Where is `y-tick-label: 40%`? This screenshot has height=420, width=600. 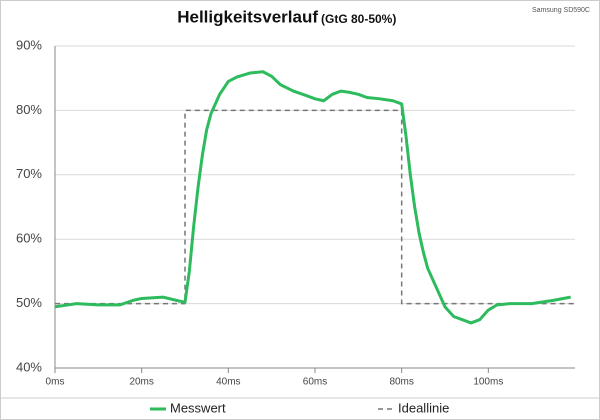 y-tick-label: 40% is located at coordinates (29, 366).